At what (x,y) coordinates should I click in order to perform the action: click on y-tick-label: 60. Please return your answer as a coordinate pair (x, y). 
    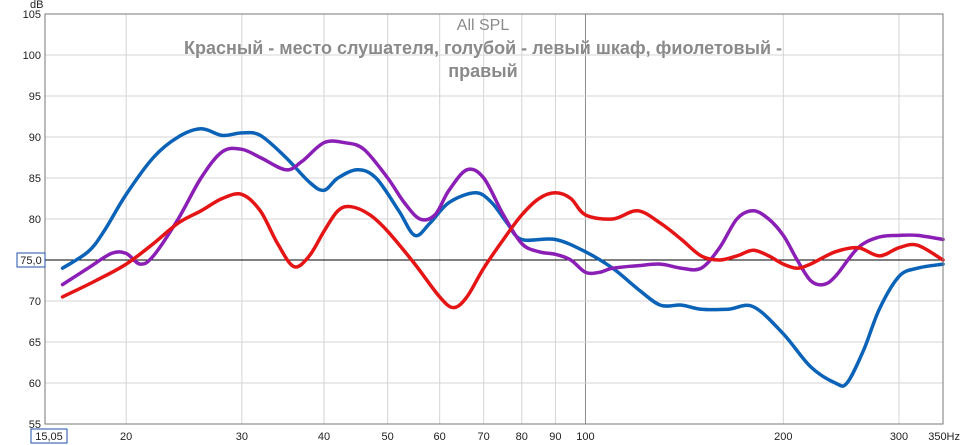
    Looking at the image, I should click on (35, 384).